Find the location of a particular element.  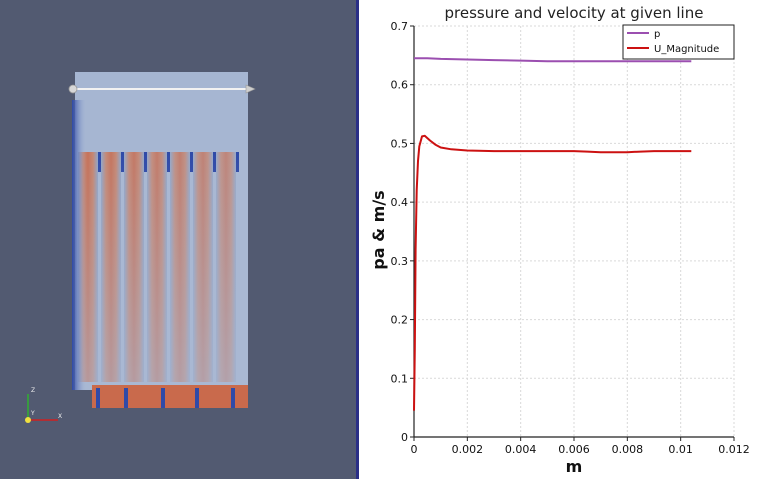

y-tick-labels: 0 0.1 0.2 0.3 0.4 0.5 0.6 0.7 is located at coordinates (400, 232).